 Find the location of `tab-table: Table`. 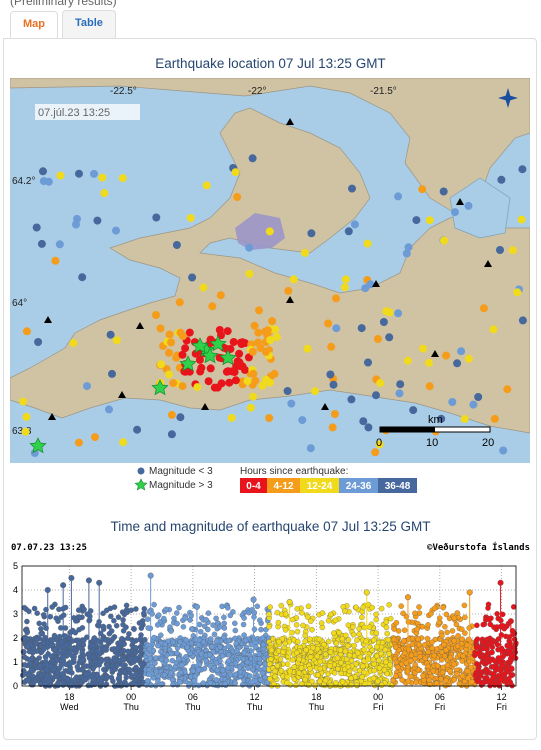

tab-table: Table is located at coordinates (89, 24).